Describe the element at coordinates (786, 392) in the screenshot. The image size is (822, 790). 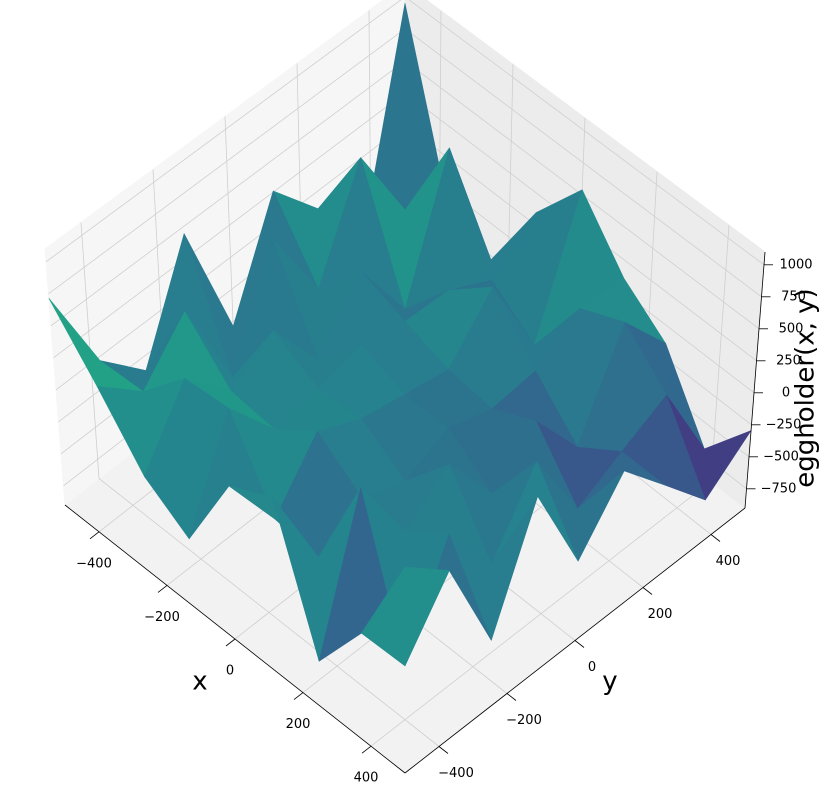
I see `z-tick-label: 0` at that location.